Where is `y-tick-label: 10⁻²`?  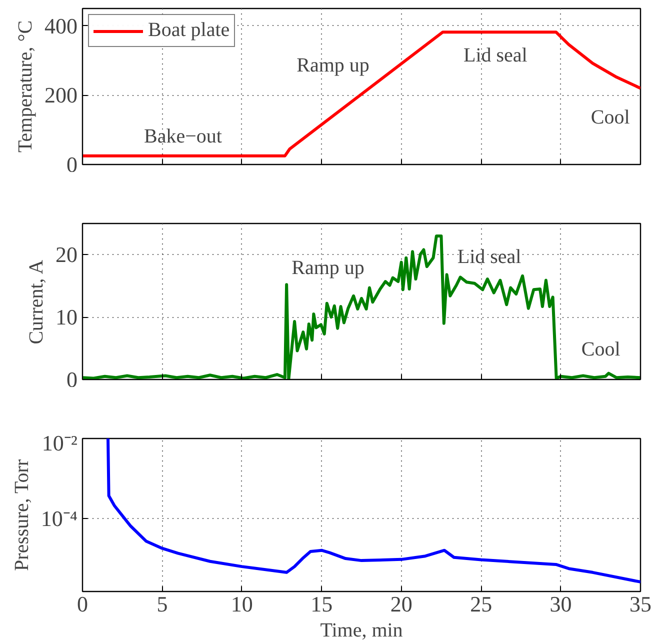
y-tick-label: 10⁻² is located at coordinates (60, 443).